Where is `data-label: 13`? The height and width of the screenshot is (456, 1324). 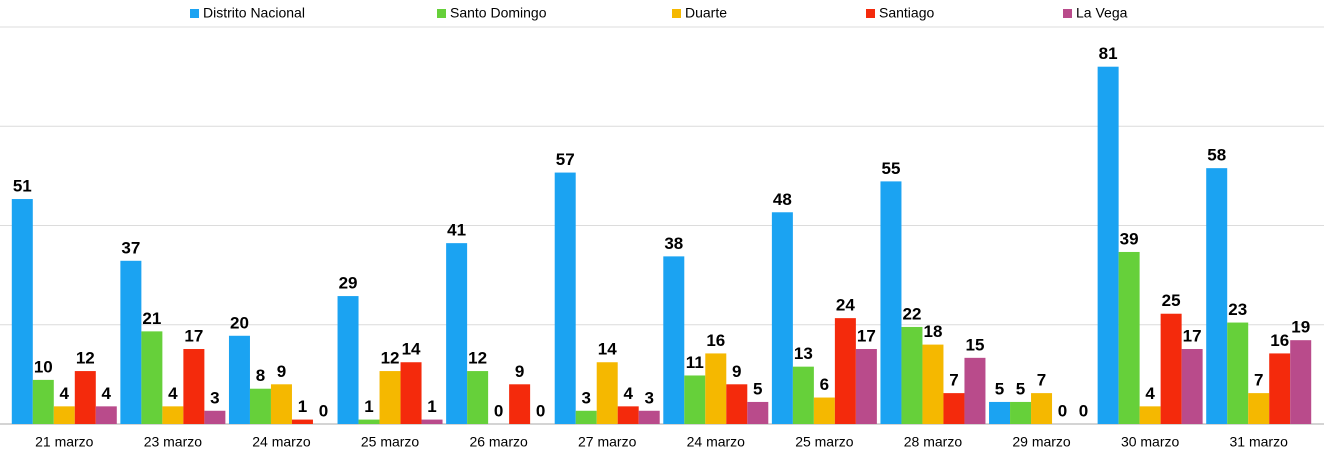 data-label: 13 is located at coordinates (803, 353).